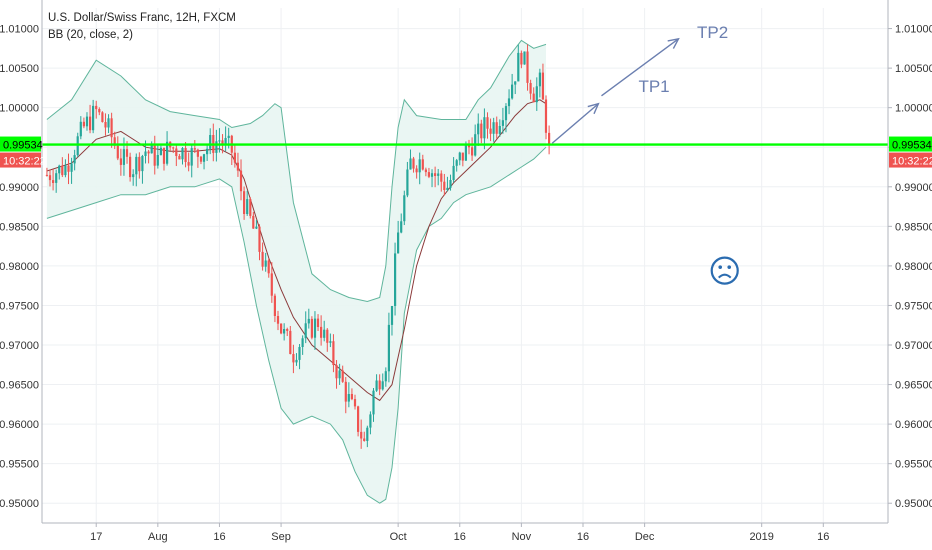 The height and width of the screenshot is (550, 932). What do you see at coordinates (913, 425) in the screenshot?
I see `y-tick-label-right: 0.96000` at bounding box center [913, 425].